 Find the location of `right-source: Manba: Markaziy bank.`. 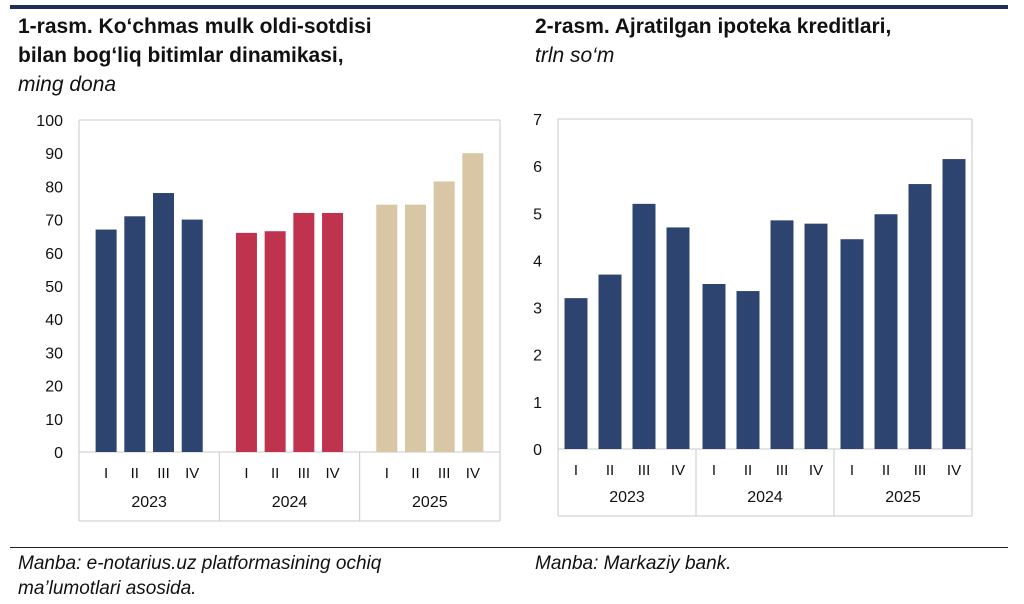

right-source: Manba: Markaziy bank. is located at coordinates (633, 563).